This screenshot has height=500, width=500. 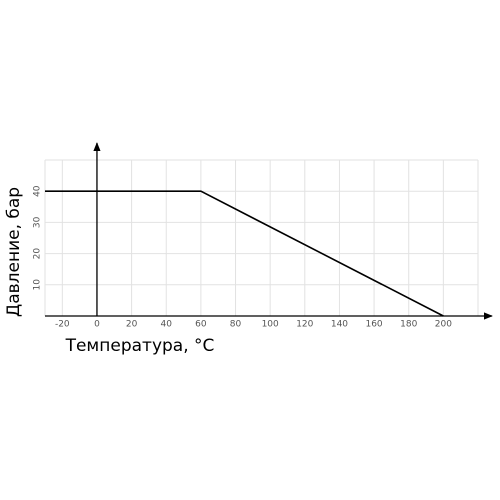 What do you see at coordinates (140, 346) in the screenshot?
I see `x-axis-label: Температура, °C` at bounding box center [140, 346].